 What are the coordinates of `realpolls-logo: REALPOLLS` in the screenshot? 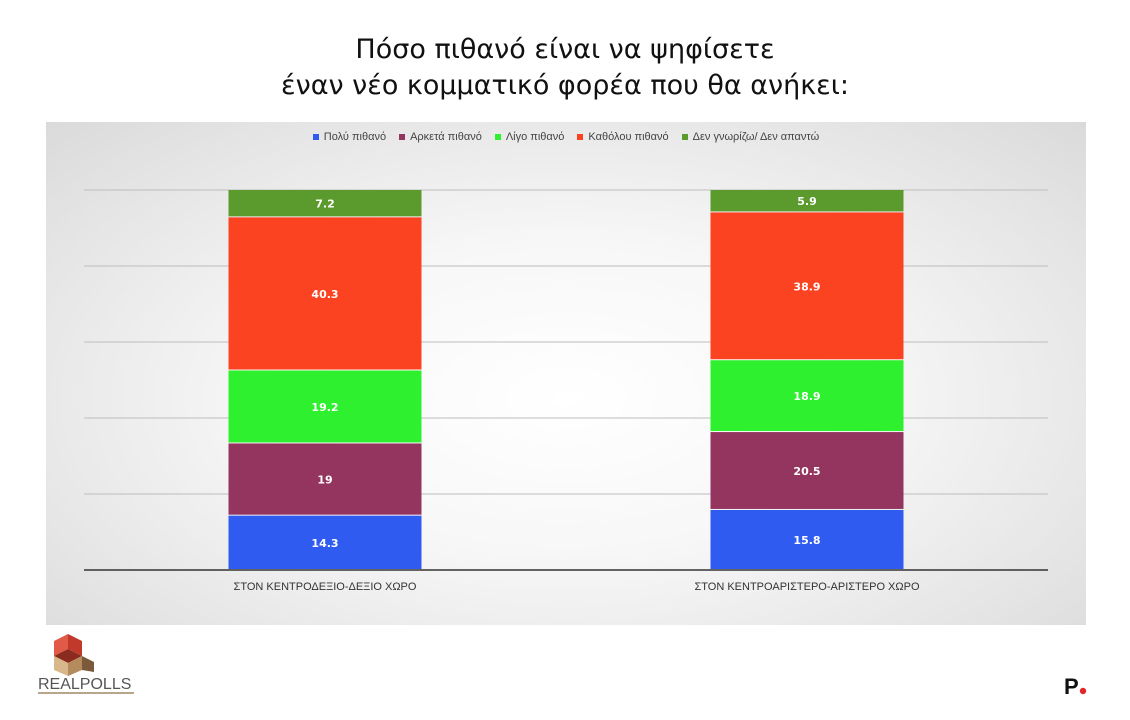 It's located at (93, 663).